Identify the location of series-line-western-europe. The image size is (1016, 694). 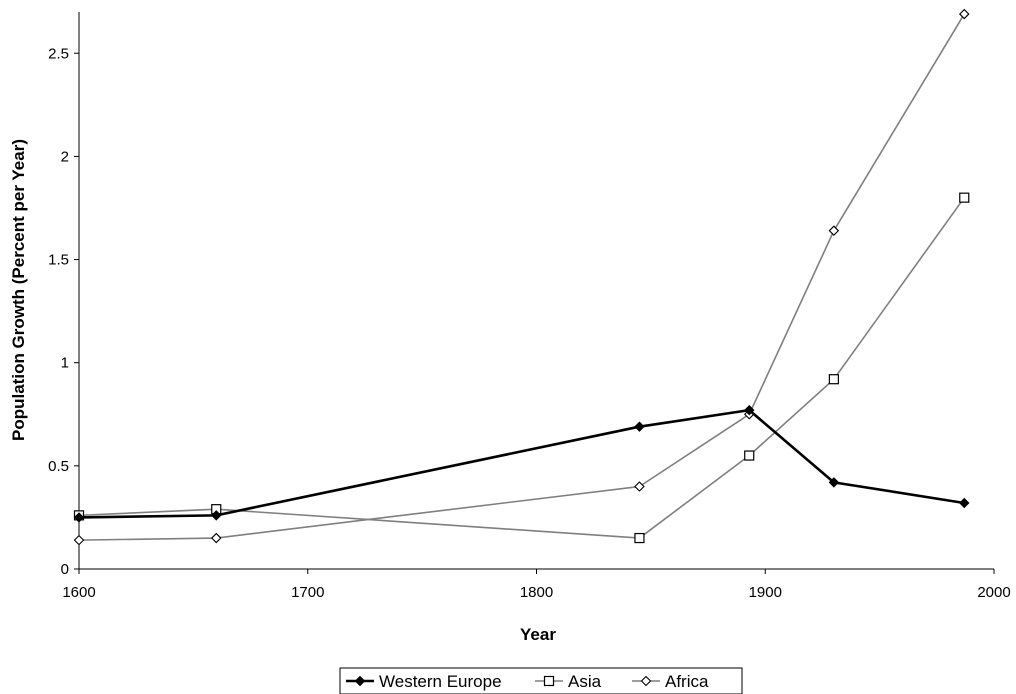
(521, 463).